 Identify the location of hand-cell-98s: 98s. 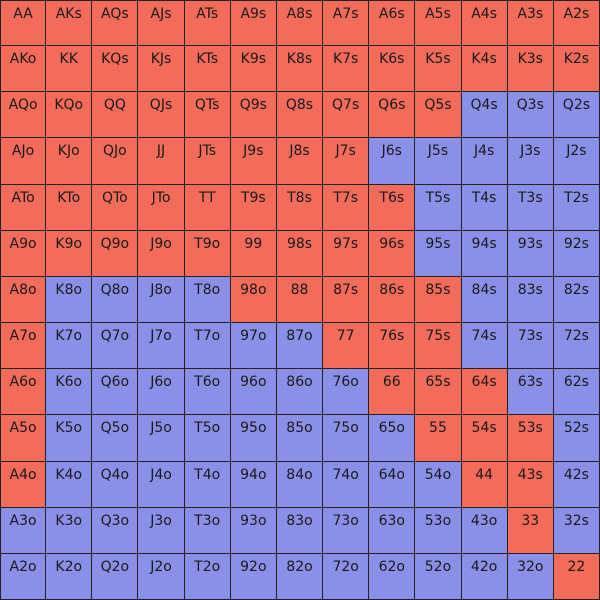
(300, 253).